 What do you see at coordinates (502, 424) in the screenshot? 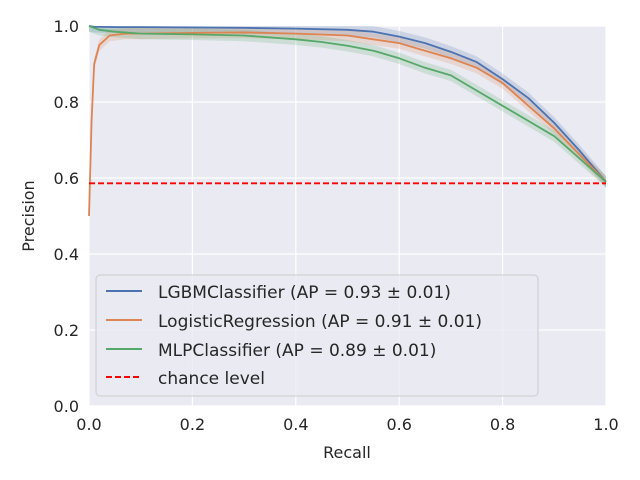
I see `x-tick-label: 0.8` at bounding box center [502, 424].